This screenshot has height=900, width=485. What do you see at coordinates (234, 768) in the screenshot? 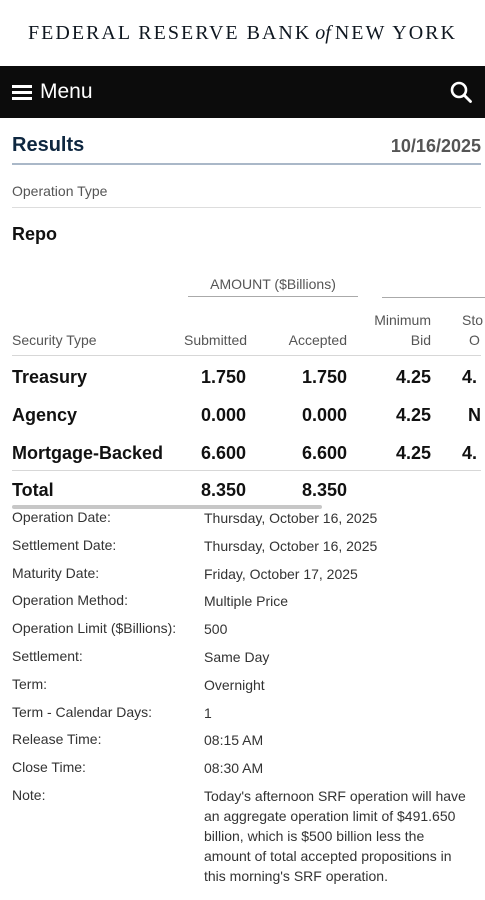
I see `detail-value: 08:30 AM` at bounding box center [234, 768].